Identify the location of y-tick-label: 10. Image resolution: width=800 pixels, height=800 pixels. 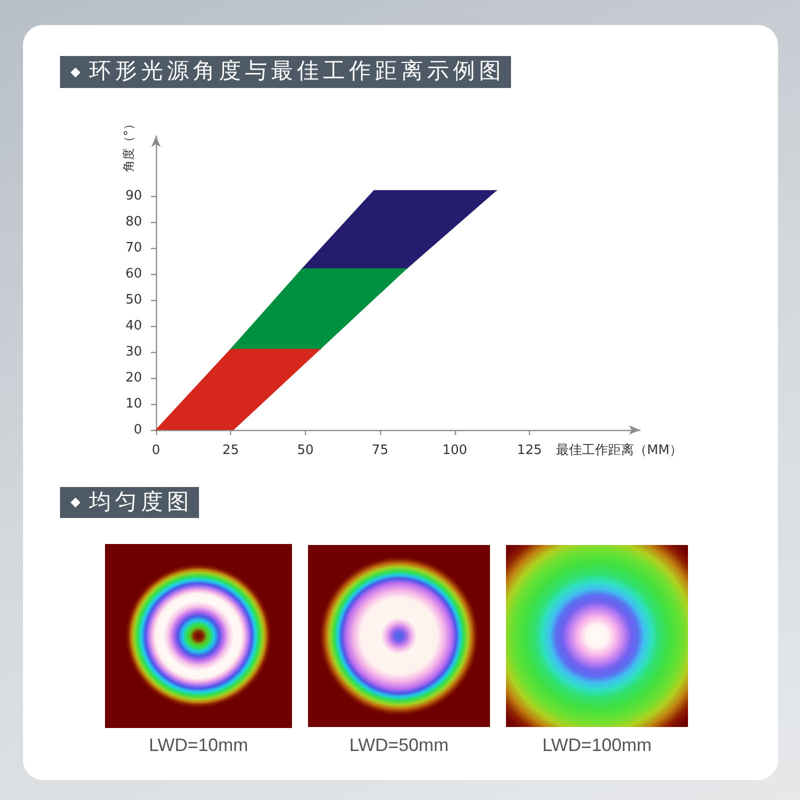
(133, 404).